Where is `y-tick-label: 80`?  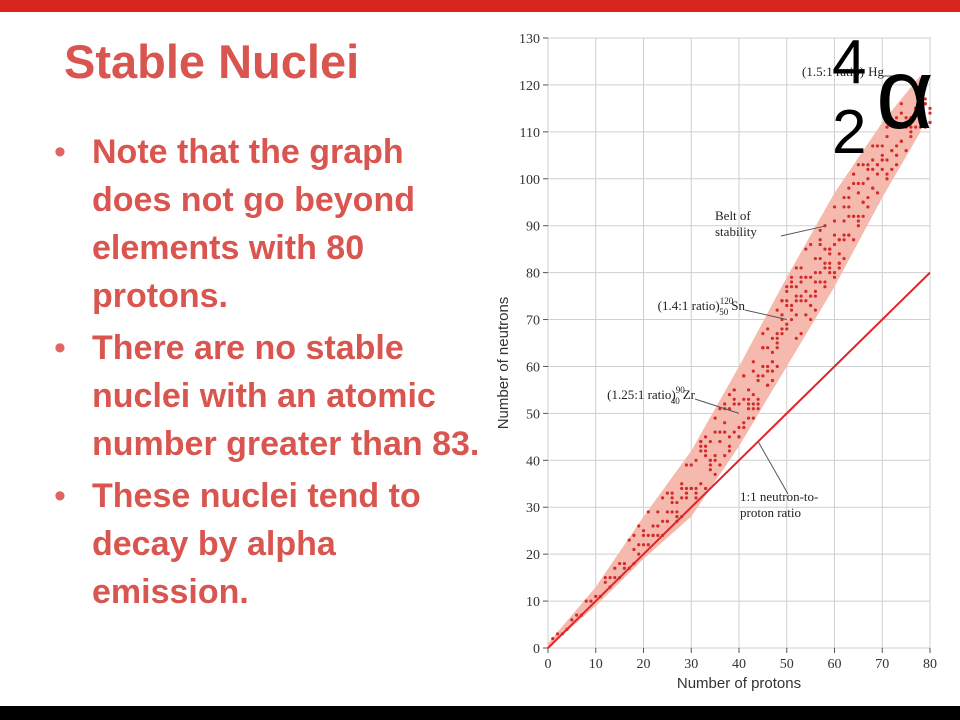
y-tick-label: 80 is located at coordinates (533, 274).